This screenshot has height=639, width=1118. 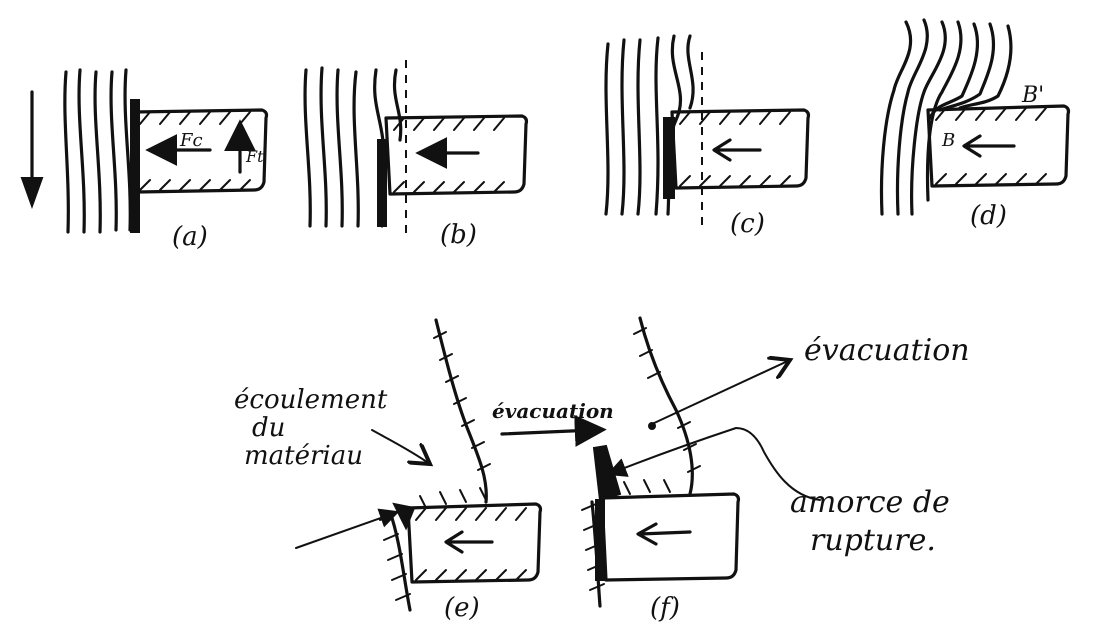 I want to click on tool-f, so click(x=670, y=537).